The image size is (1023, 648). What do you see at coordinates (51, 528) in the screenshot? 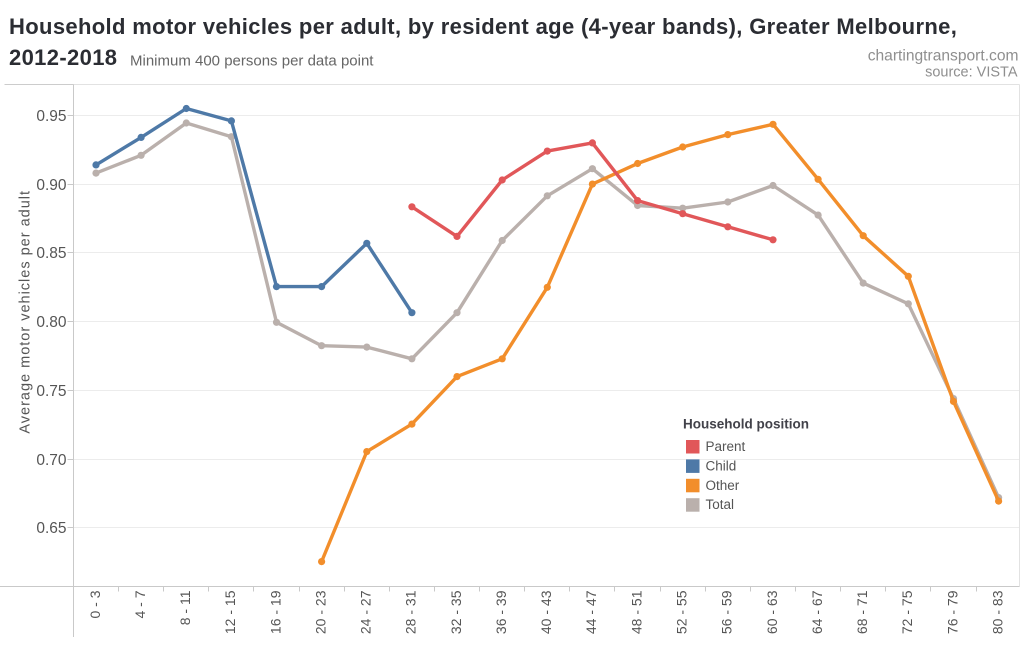
I see `svg-text: 0.65` at bounding box center [51, 528].